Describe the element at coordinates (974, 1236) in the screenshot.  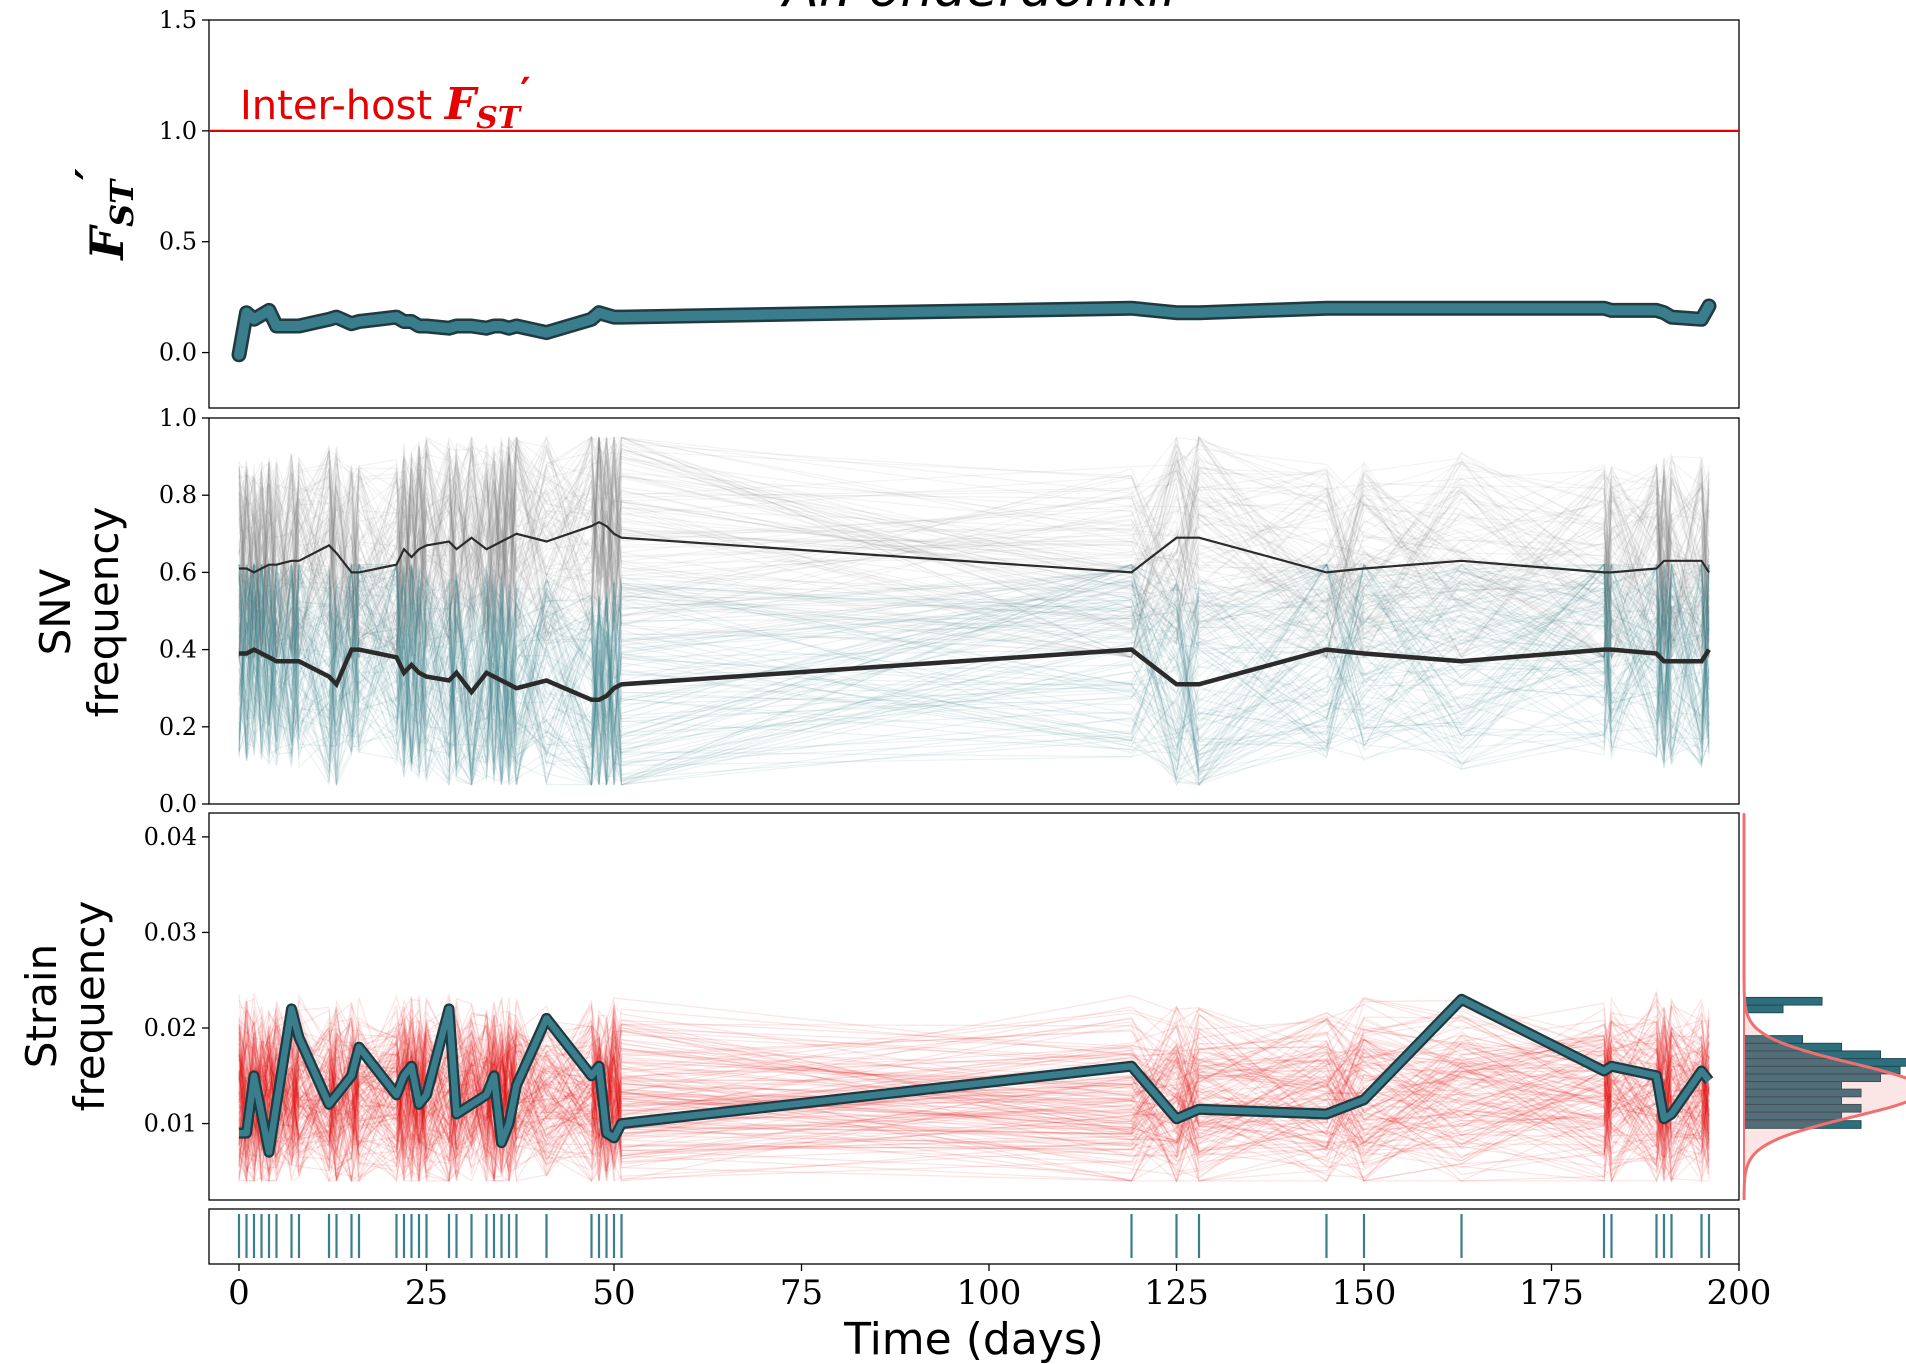
I see `sampling-frame` at that location.